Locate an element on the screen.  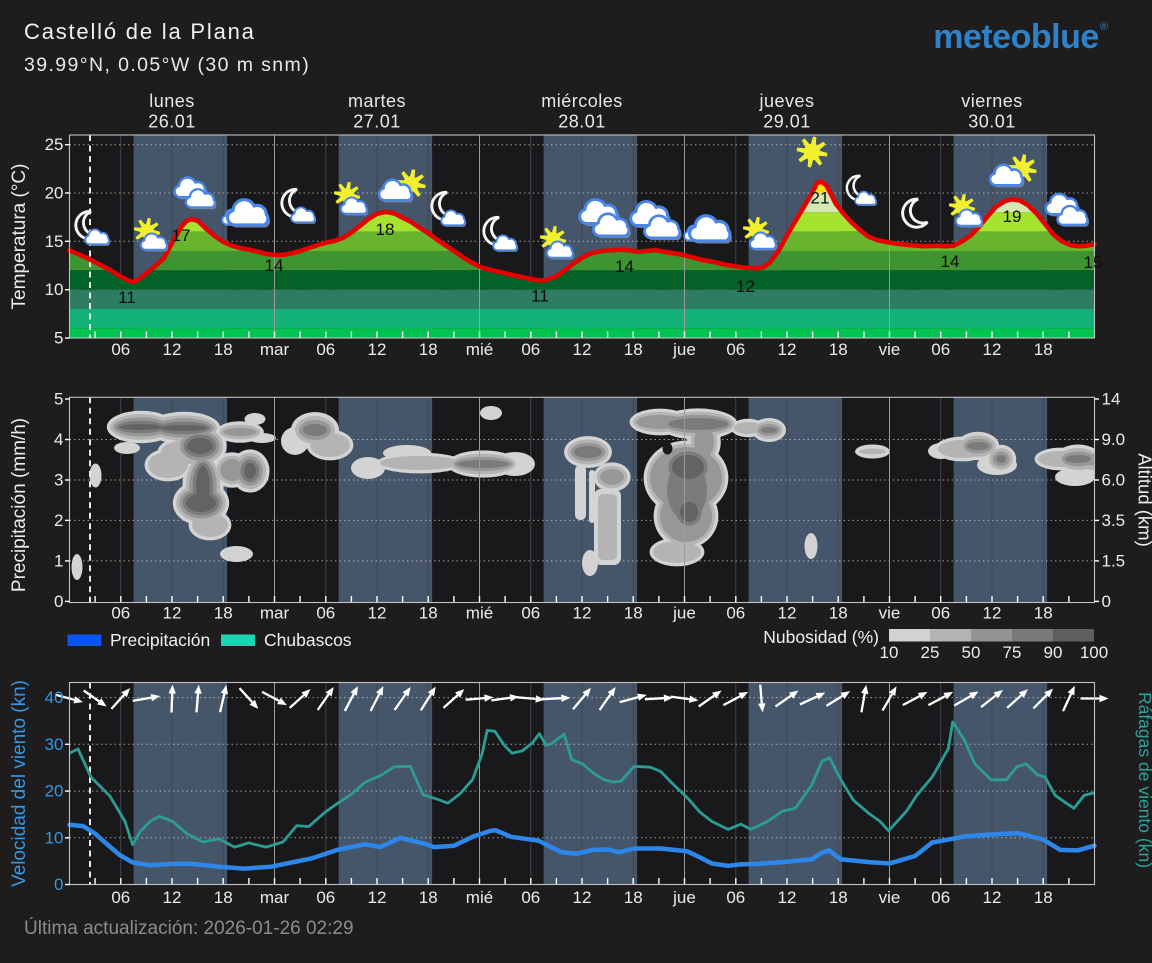
svg-text: 17 is located at coordinates (181, 235).